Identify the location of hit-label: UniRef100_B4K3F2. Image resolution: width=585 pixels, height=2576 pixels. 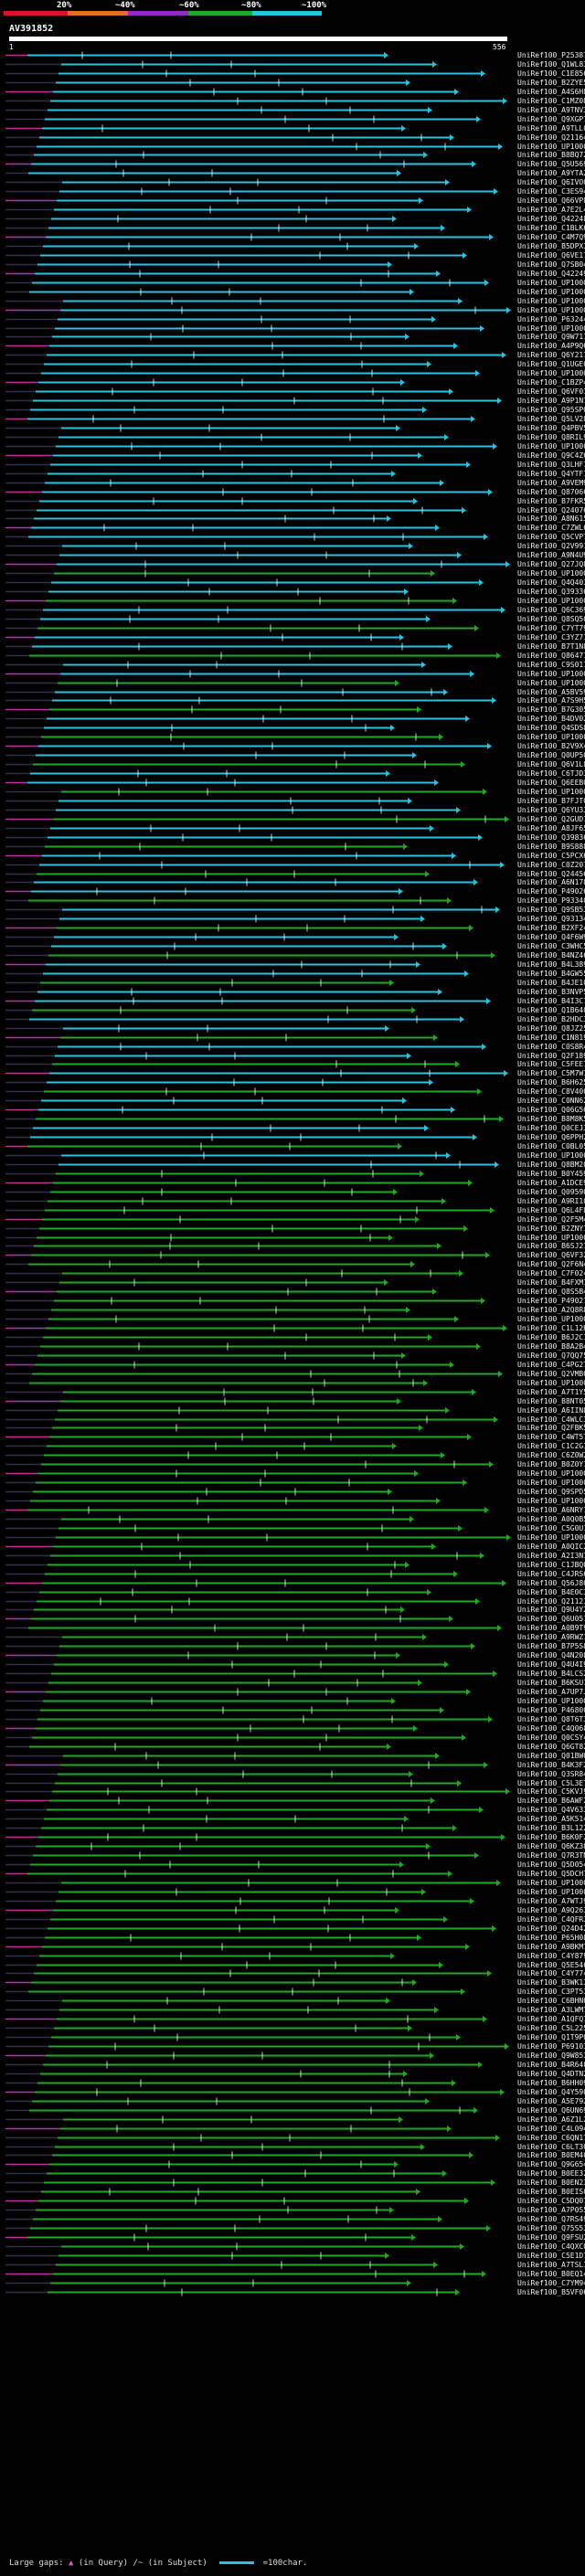
(551, 1764).